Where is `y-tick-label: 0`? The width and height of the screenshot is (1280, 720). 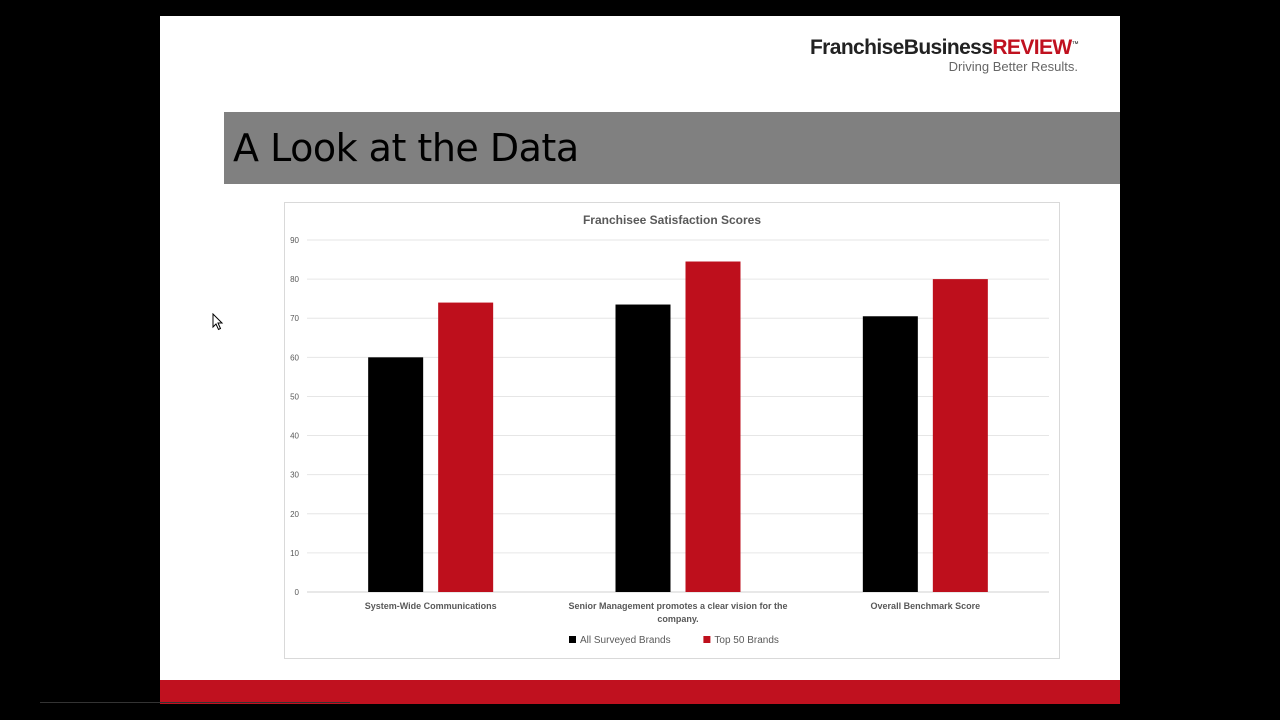 y-tick-label: 0 is located at coordinates (297, 592).